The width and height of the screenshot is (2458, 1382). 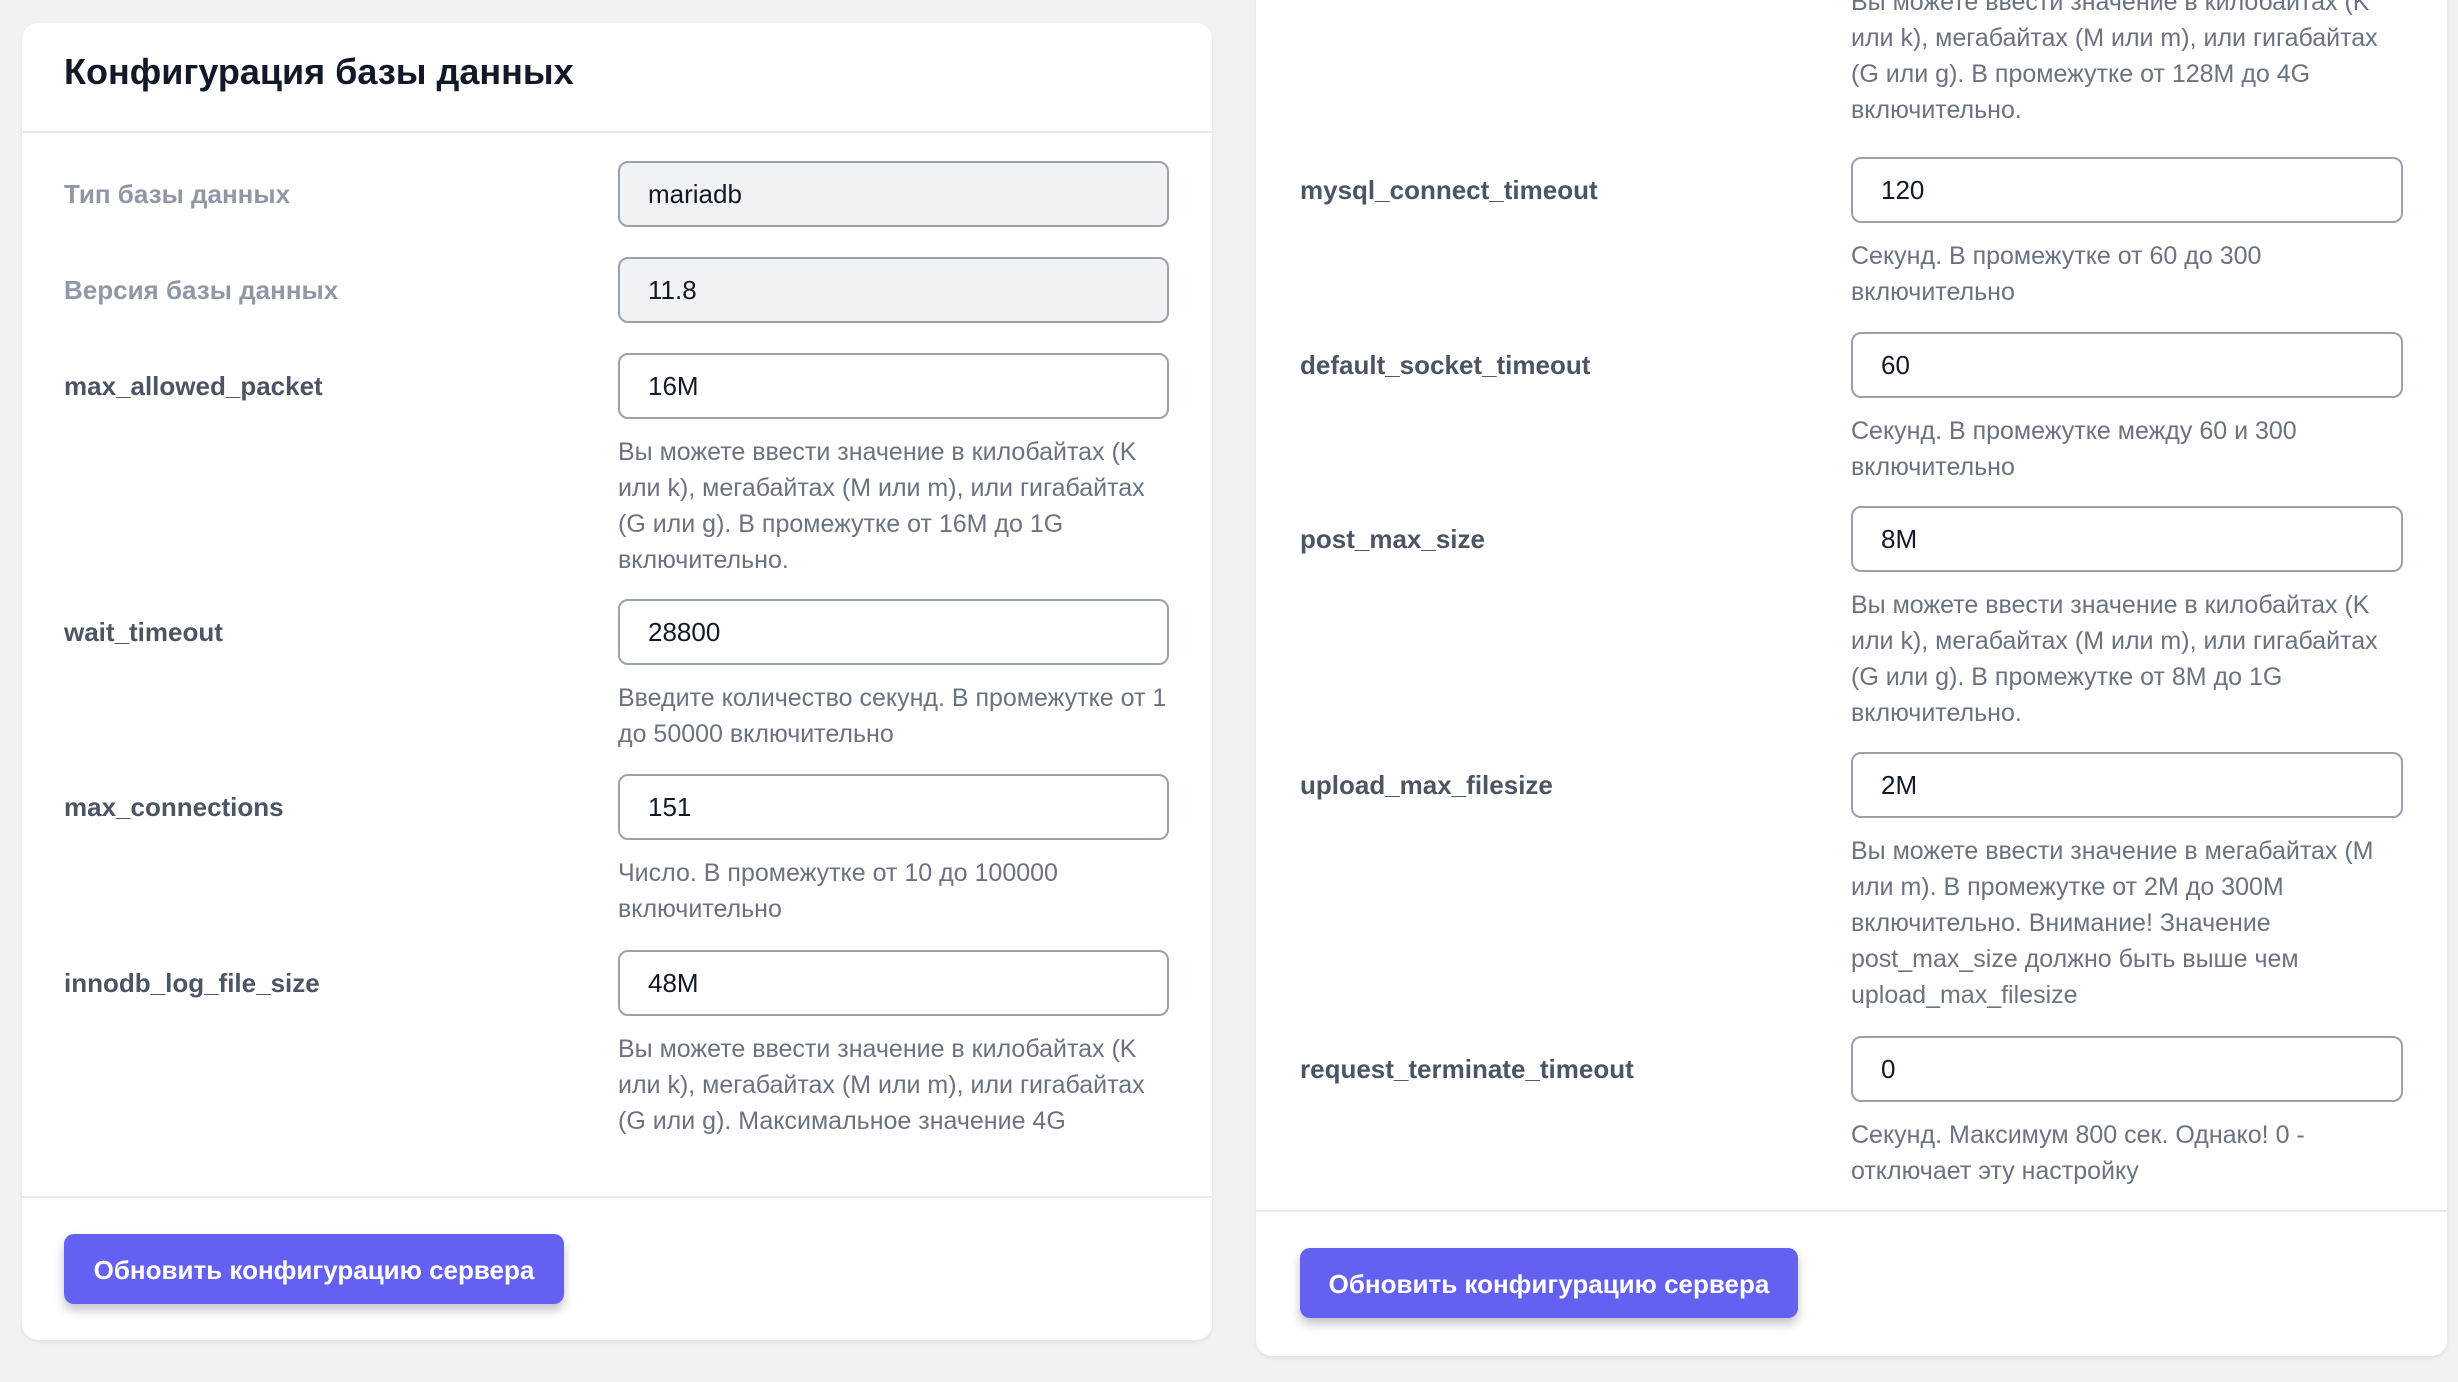 What do you see at coordinates (174, 807) in the screenshot?
I see `field-label: max_connections` at bounding box center [174, 807].